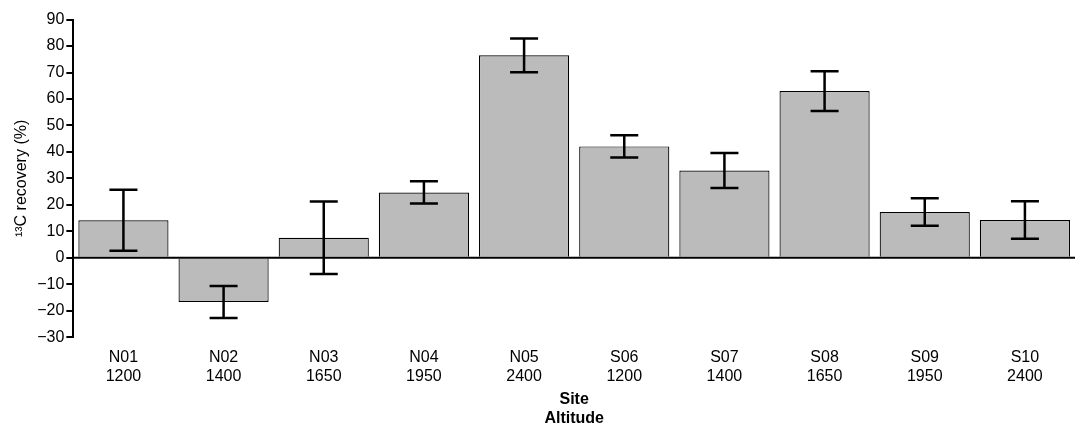 Image resolution: width=1089 pixels, height=436 pixels. Describe the element at coordinates (624, 366) in the screenshot. I see `x-tick-label: S06 1200` at that location.